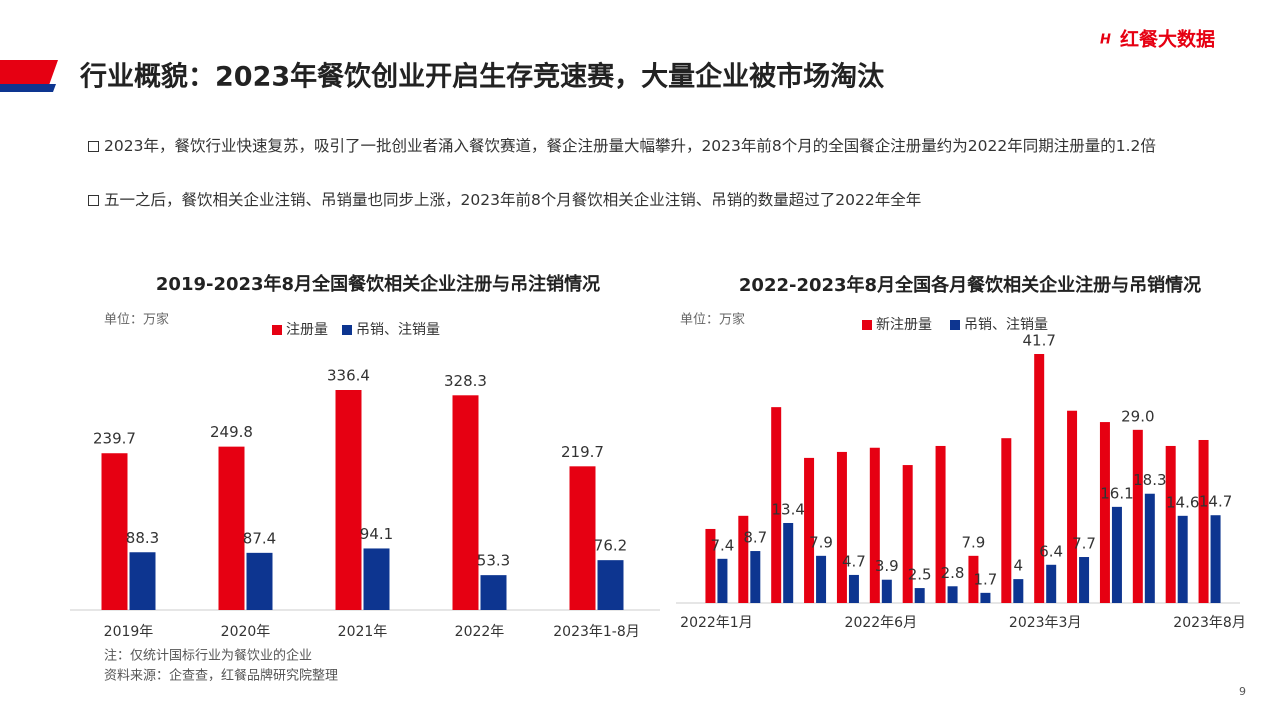 The width and height of the screenshot is (1280, 720). What do you see at coordinates (398, 330) in the screenshot?
I see `legend-label: 吊销、注销量` at bounding box center [398, 330].